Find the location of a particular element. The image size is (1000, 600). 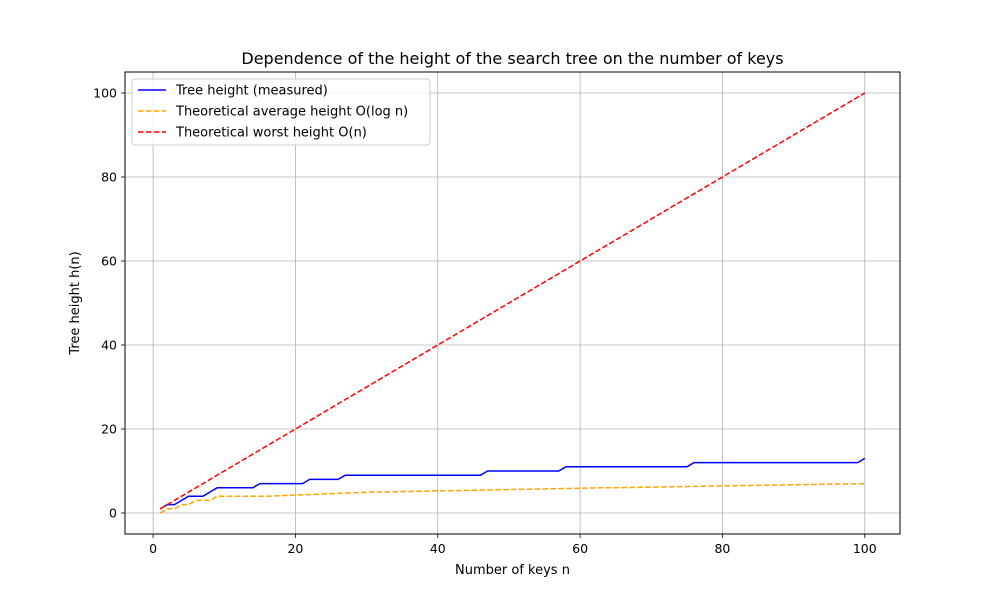

series-line-measured-height is located at coordinates (512, 483).